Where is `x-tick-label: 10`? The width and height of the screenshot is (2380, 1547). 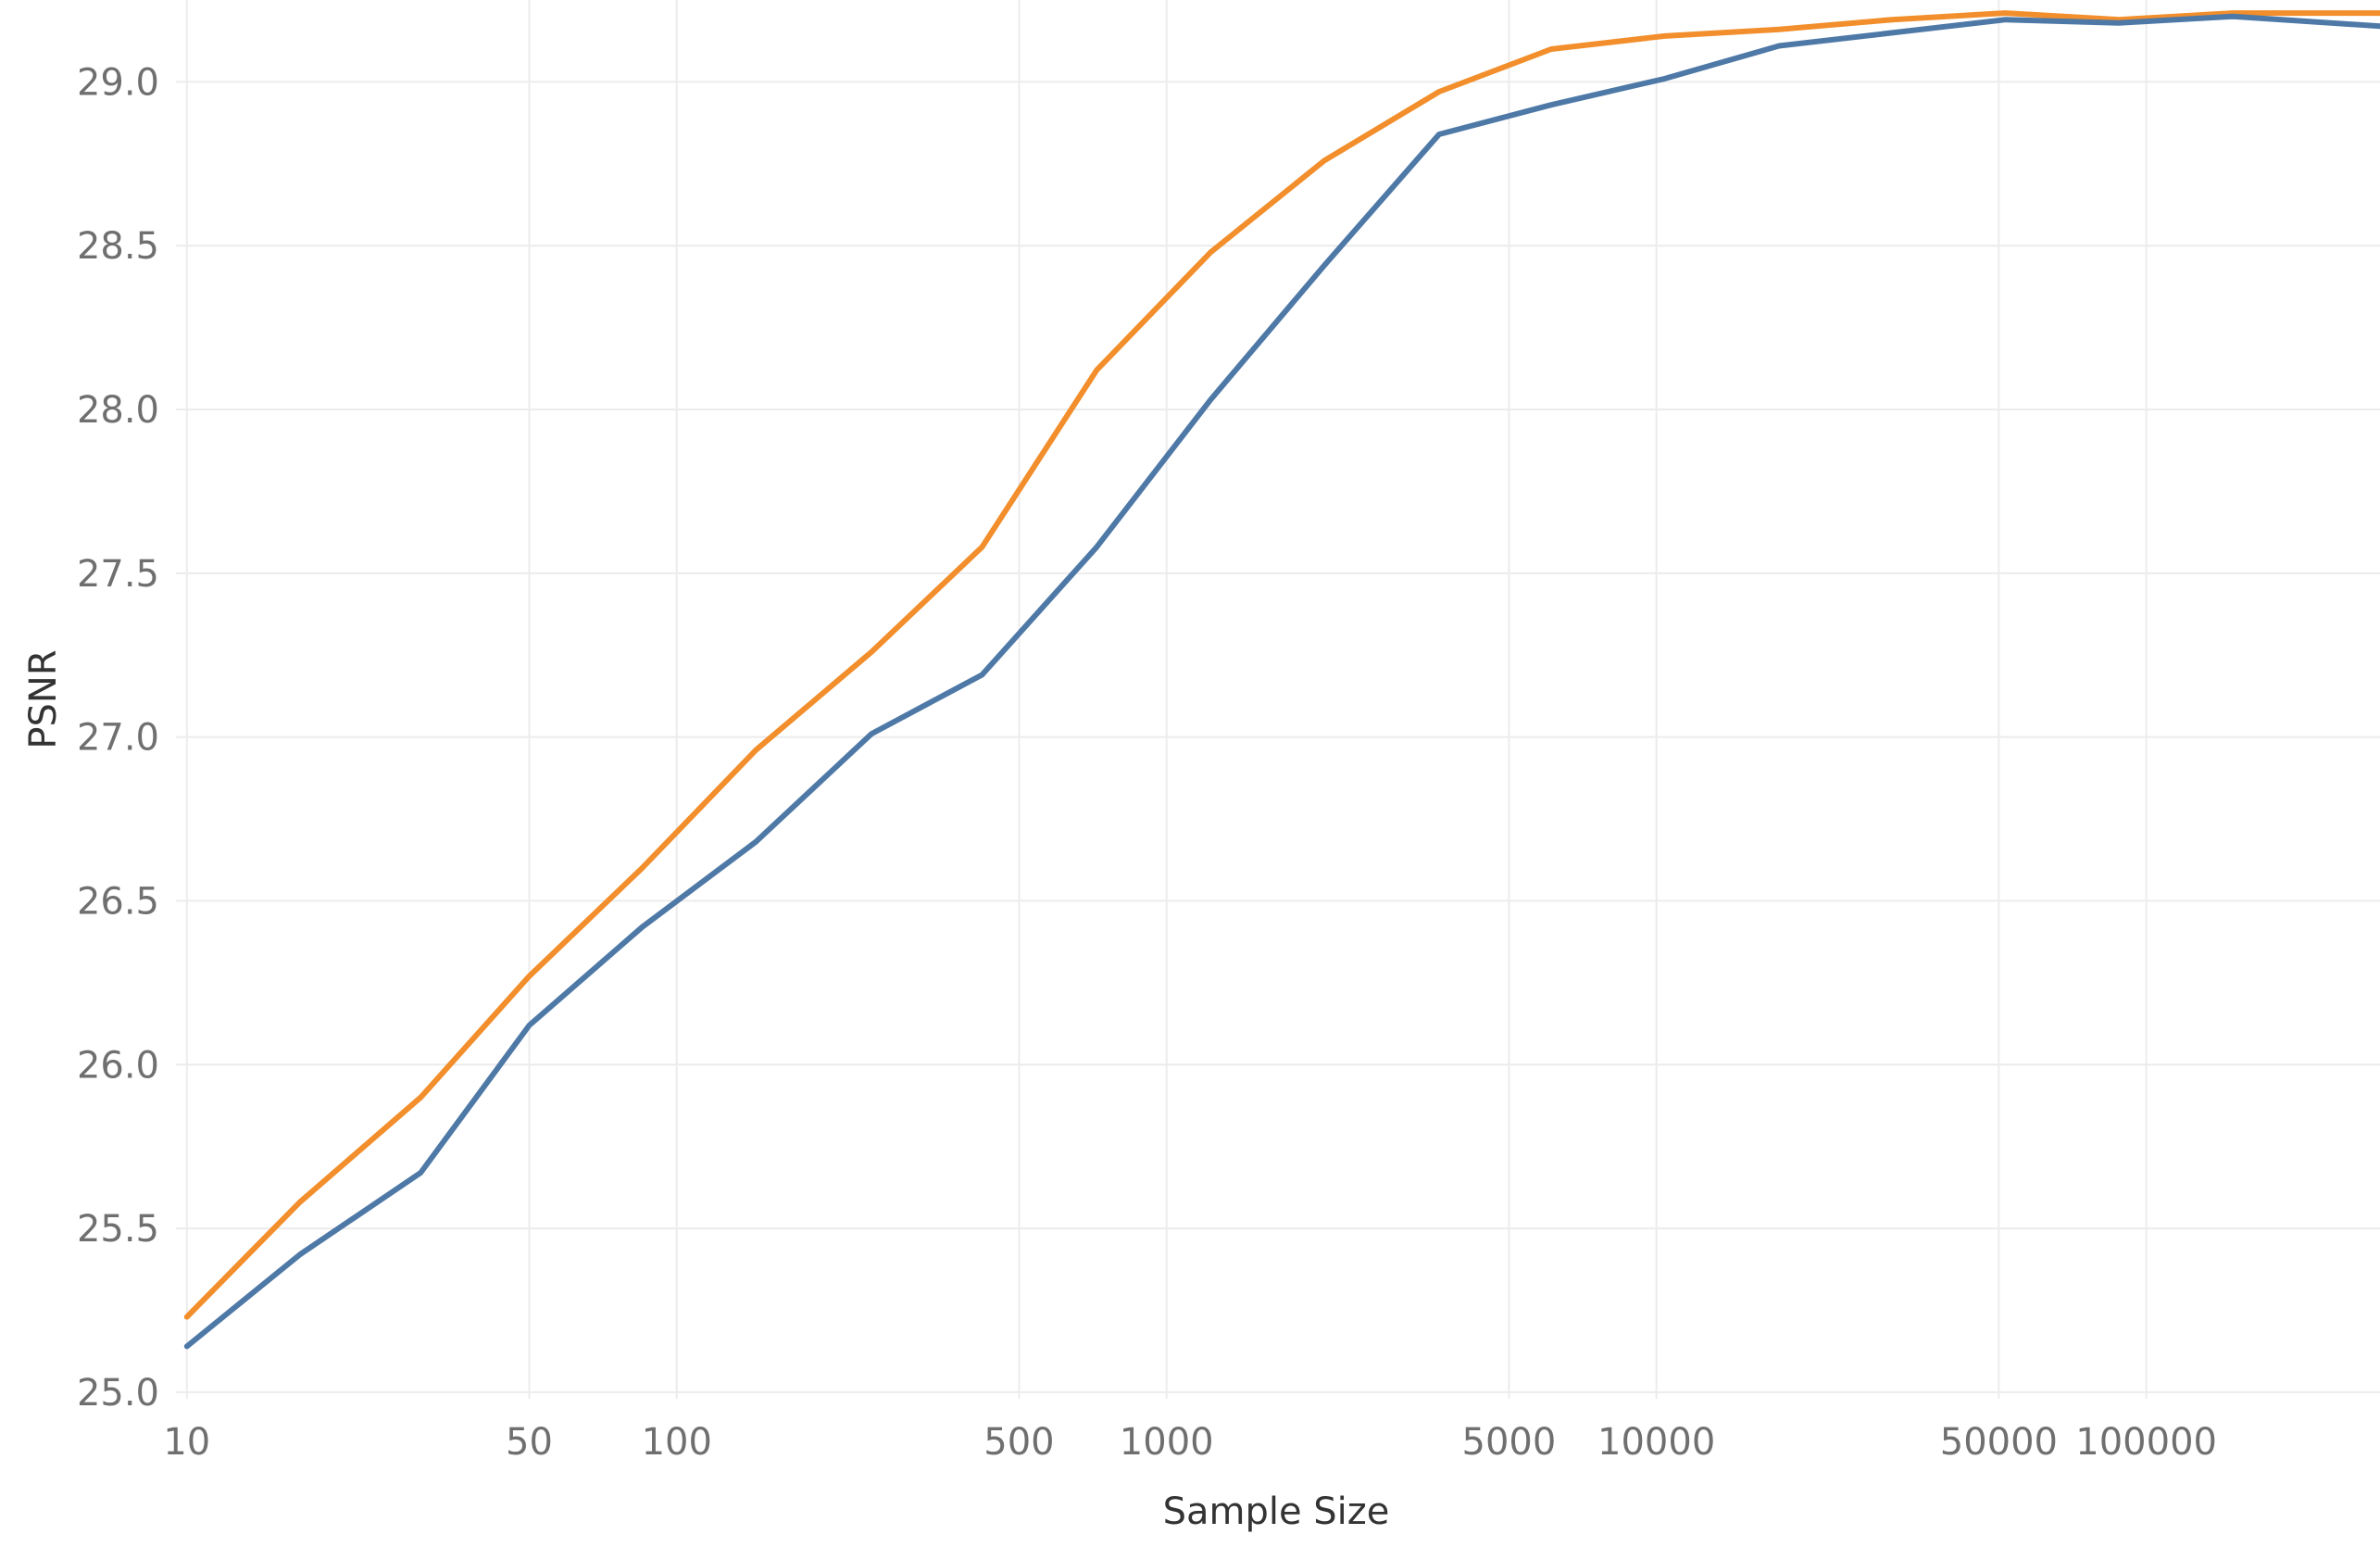
x-tick-label: 10 is located at coordinates (186, 1442).